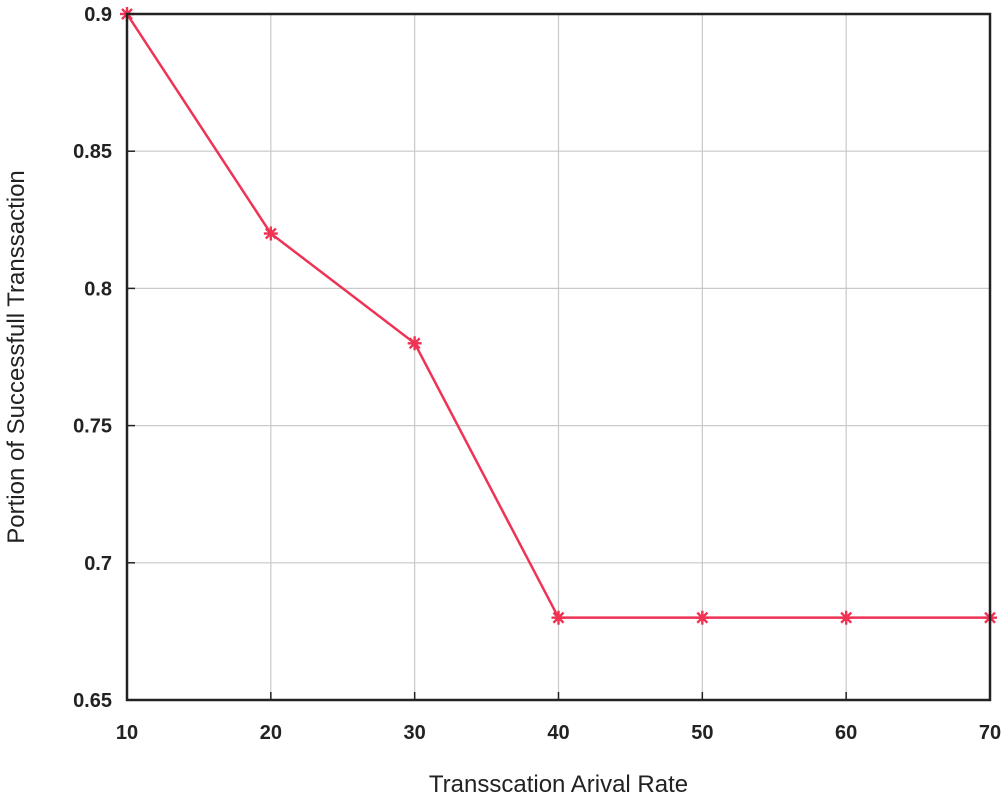  I want to click on y-tick-label: 0.75, so click(92, 427).